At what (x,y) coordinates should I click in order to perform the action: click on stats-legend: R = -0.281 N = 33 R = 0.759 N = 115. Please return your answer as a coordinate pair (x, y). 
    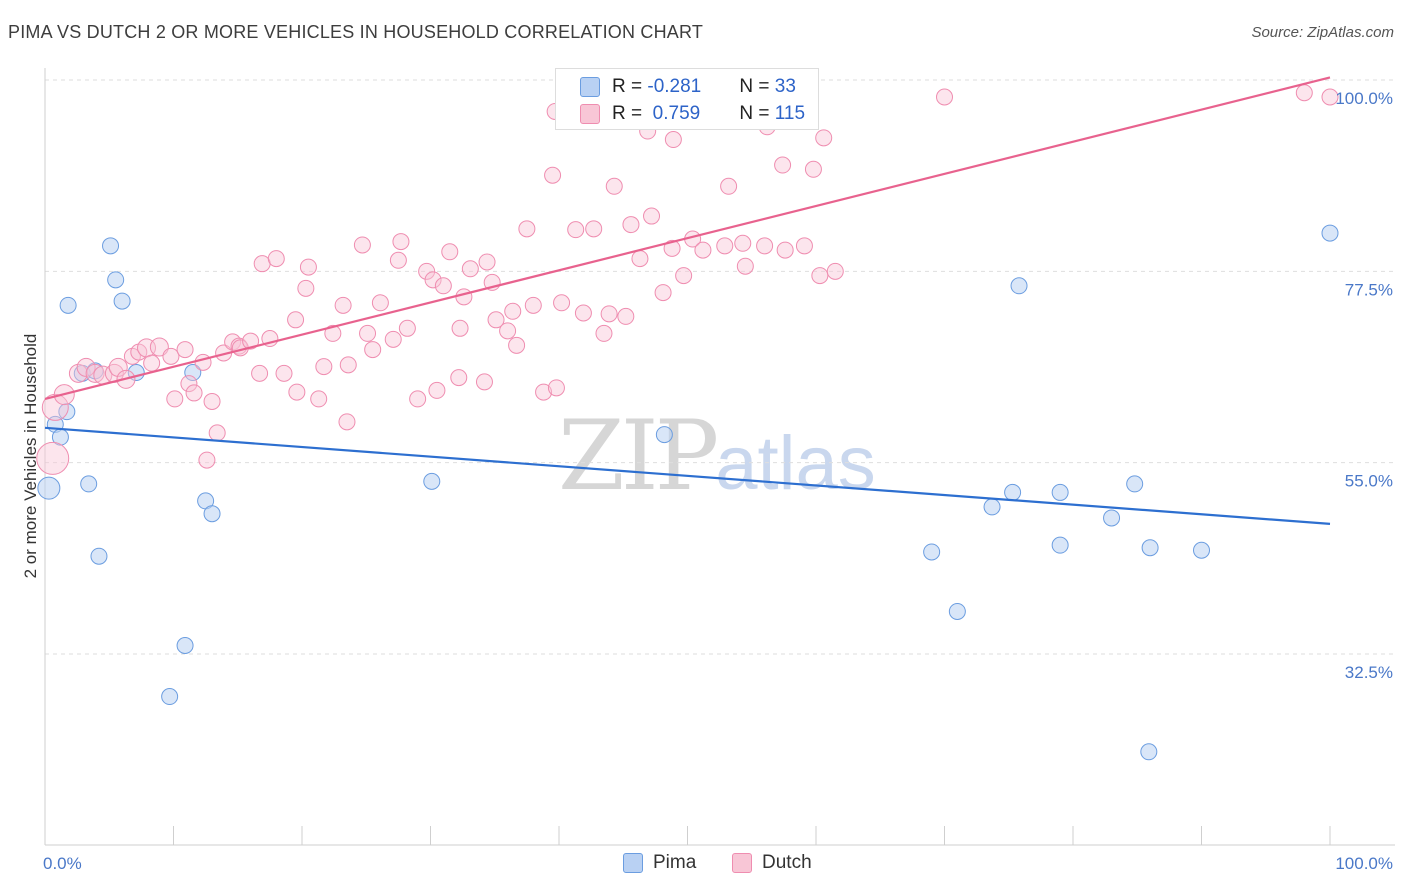
    Looking at the image, I should click on (687, 99).